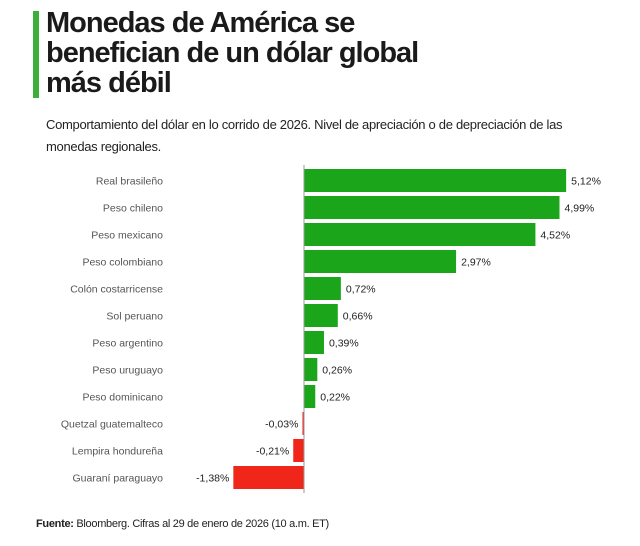 The height and width of the screenshot is (546, 640). What do you see at coordinates (112, 425) in the screenshot?
I see `category-label: Quetzal guatemalteco` at bounding box center [112, 425].